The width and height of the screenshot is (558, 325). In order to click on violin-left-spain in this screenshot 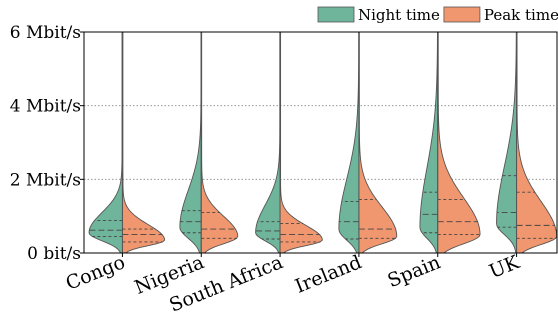, I will do `click(429, 142)`.